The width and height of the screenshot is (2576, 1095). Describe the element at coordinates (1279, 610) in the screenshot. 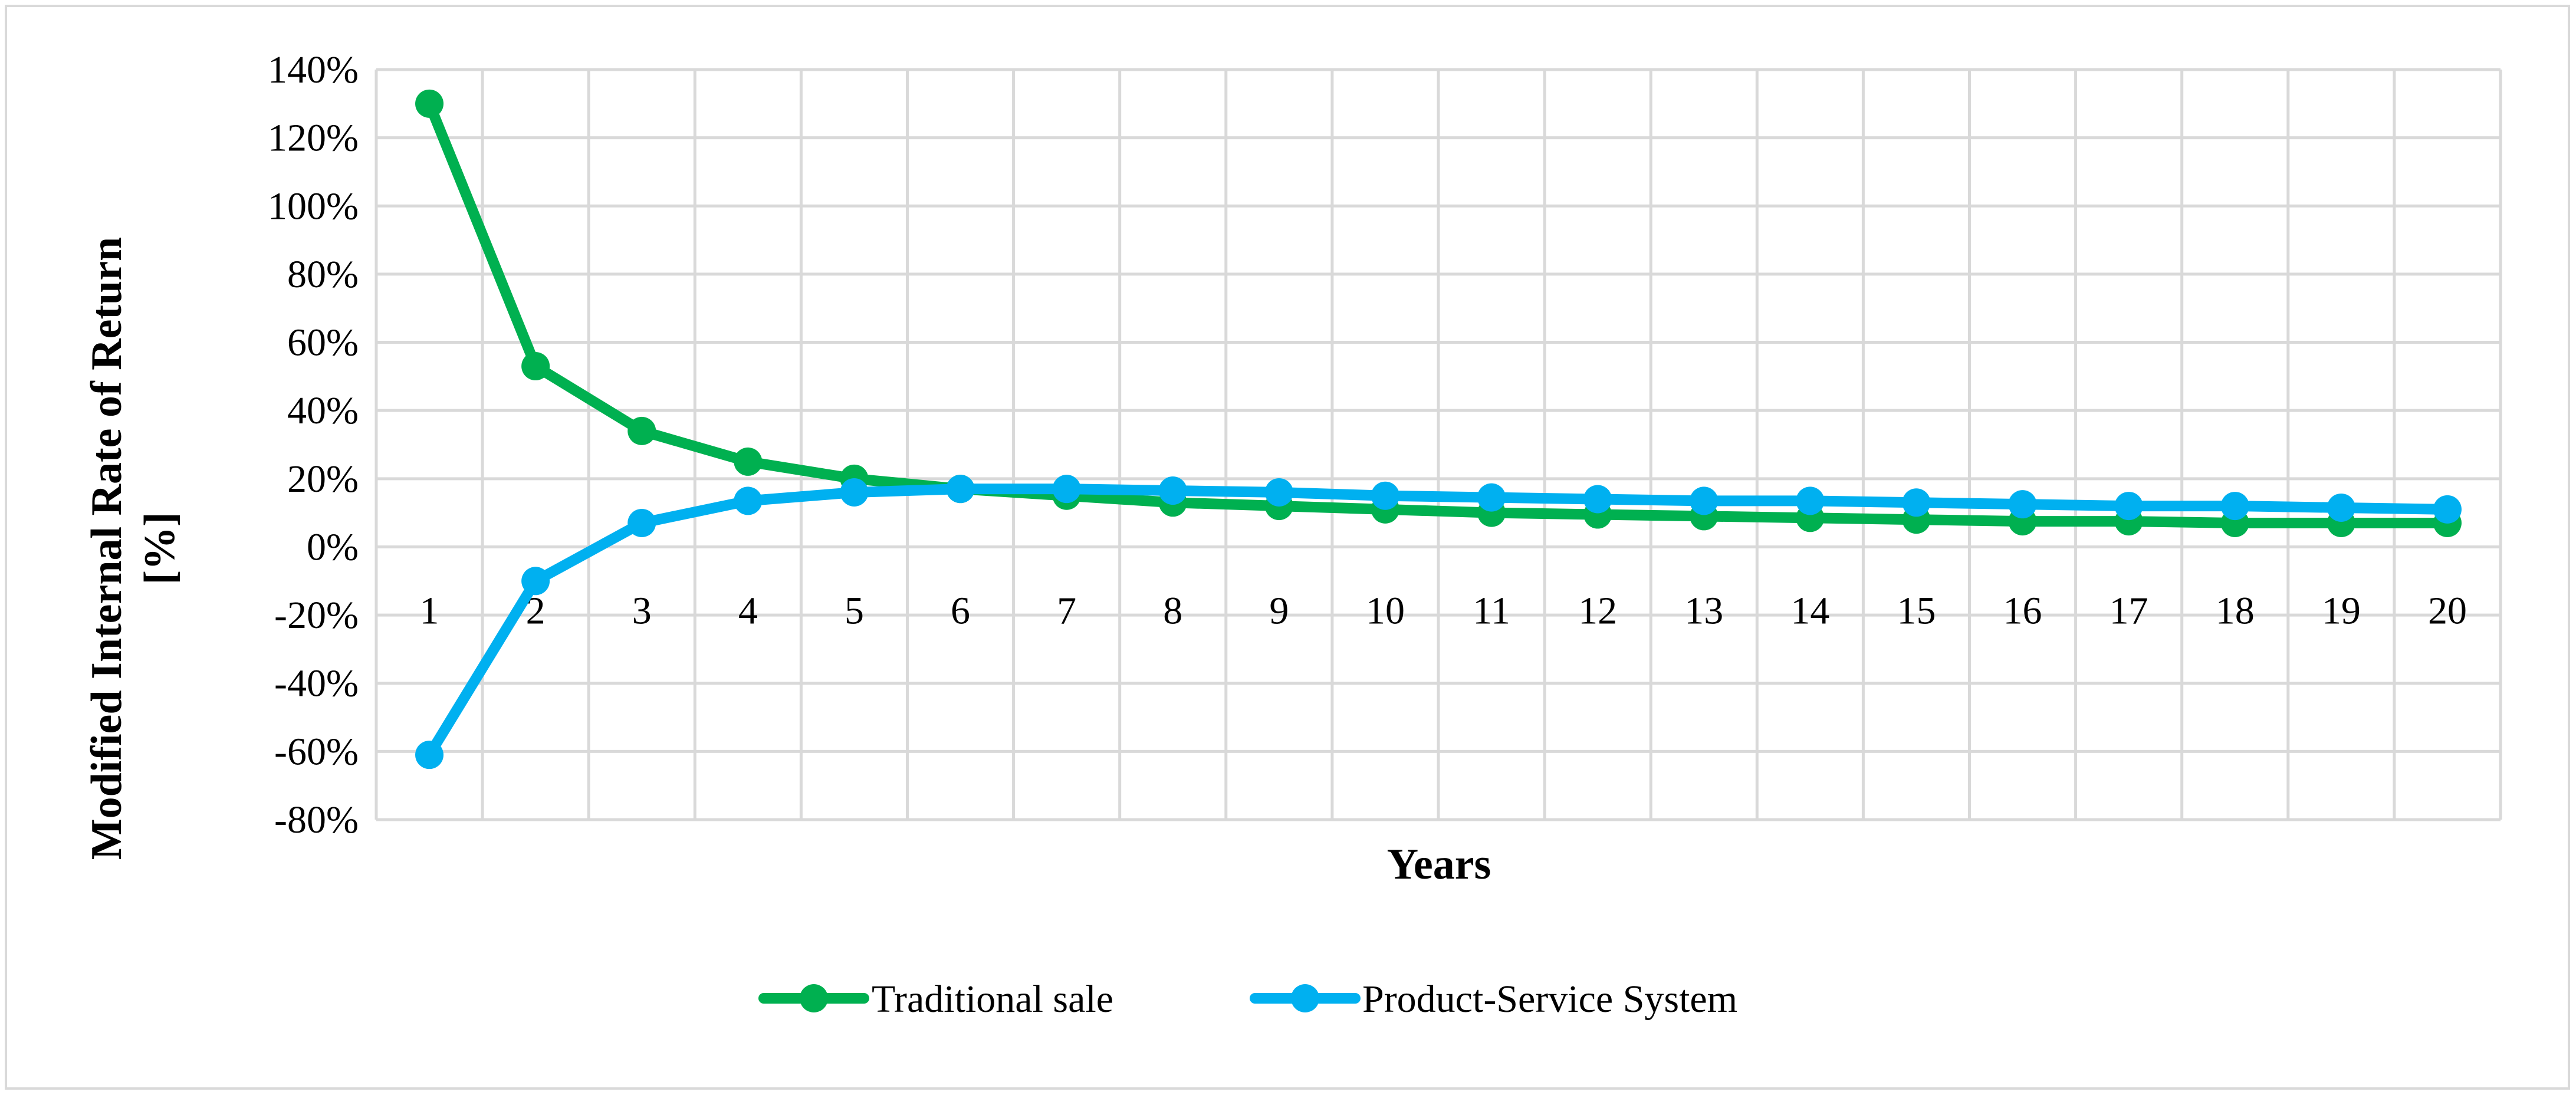

I see `x-tick-label: 9` at that location.